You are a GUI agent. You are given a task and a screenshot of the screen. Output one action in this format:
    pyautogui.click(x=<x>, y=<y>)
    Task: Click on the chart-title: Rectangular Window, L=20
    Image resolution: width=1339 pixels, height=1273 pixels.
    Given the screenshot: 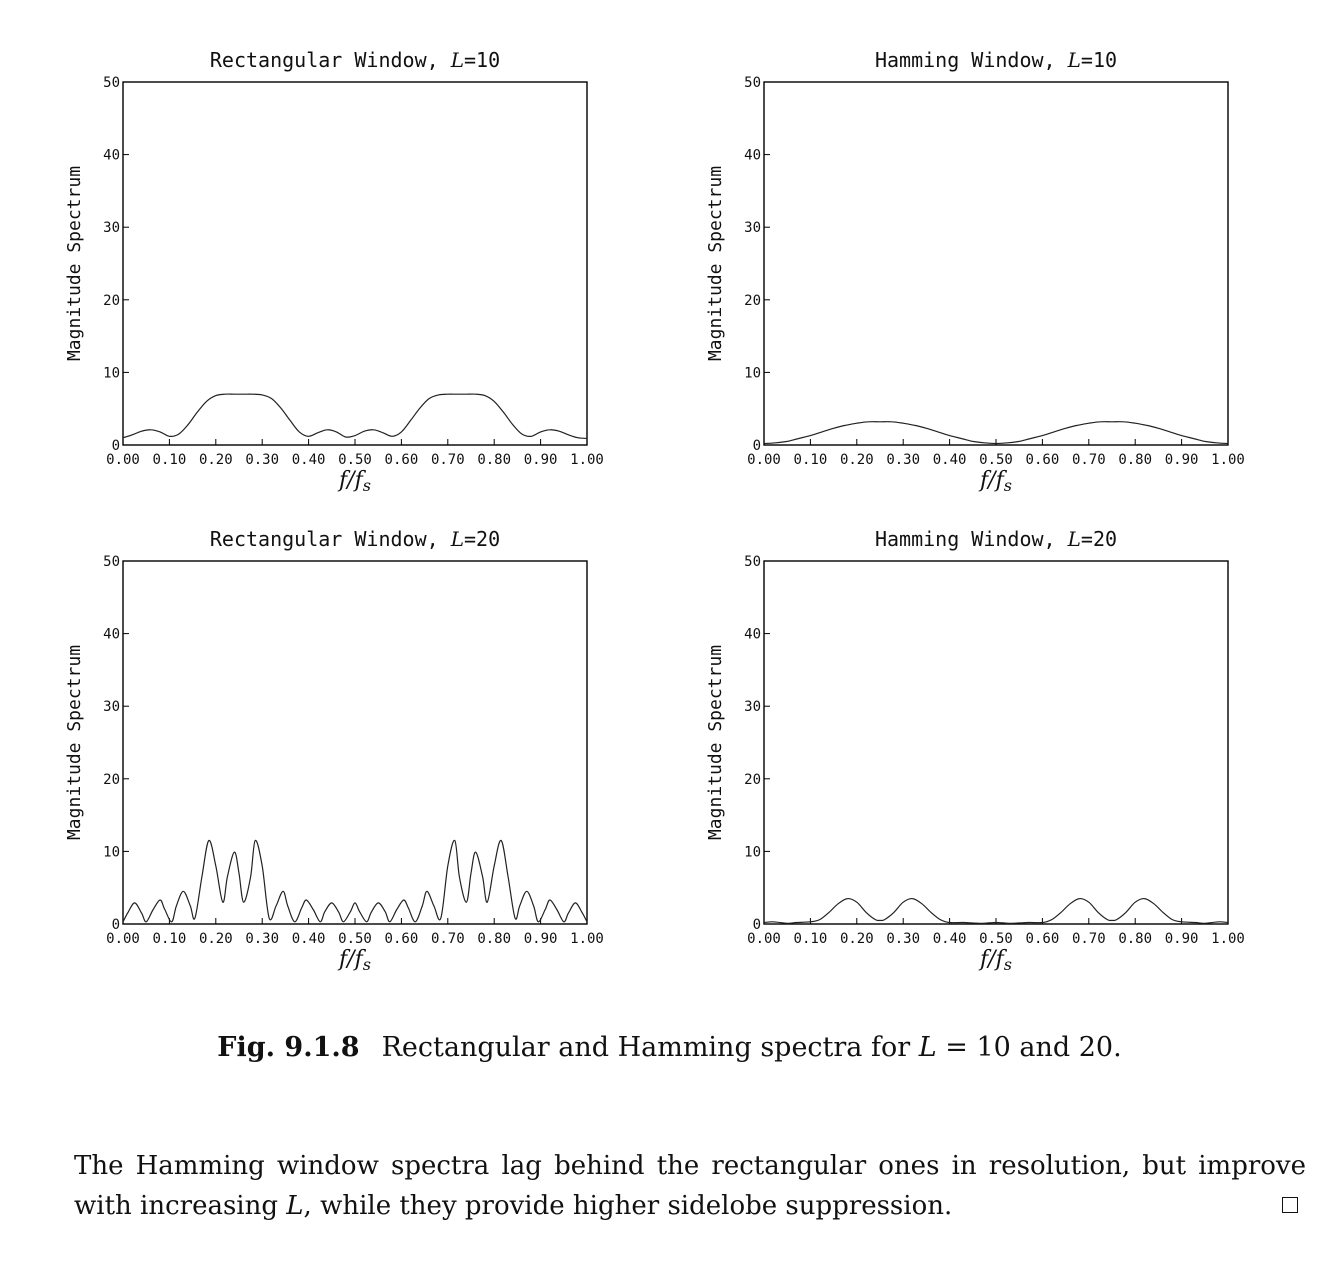 What is the action you would take?
    pyautogui.click(x=355, y=539)
    